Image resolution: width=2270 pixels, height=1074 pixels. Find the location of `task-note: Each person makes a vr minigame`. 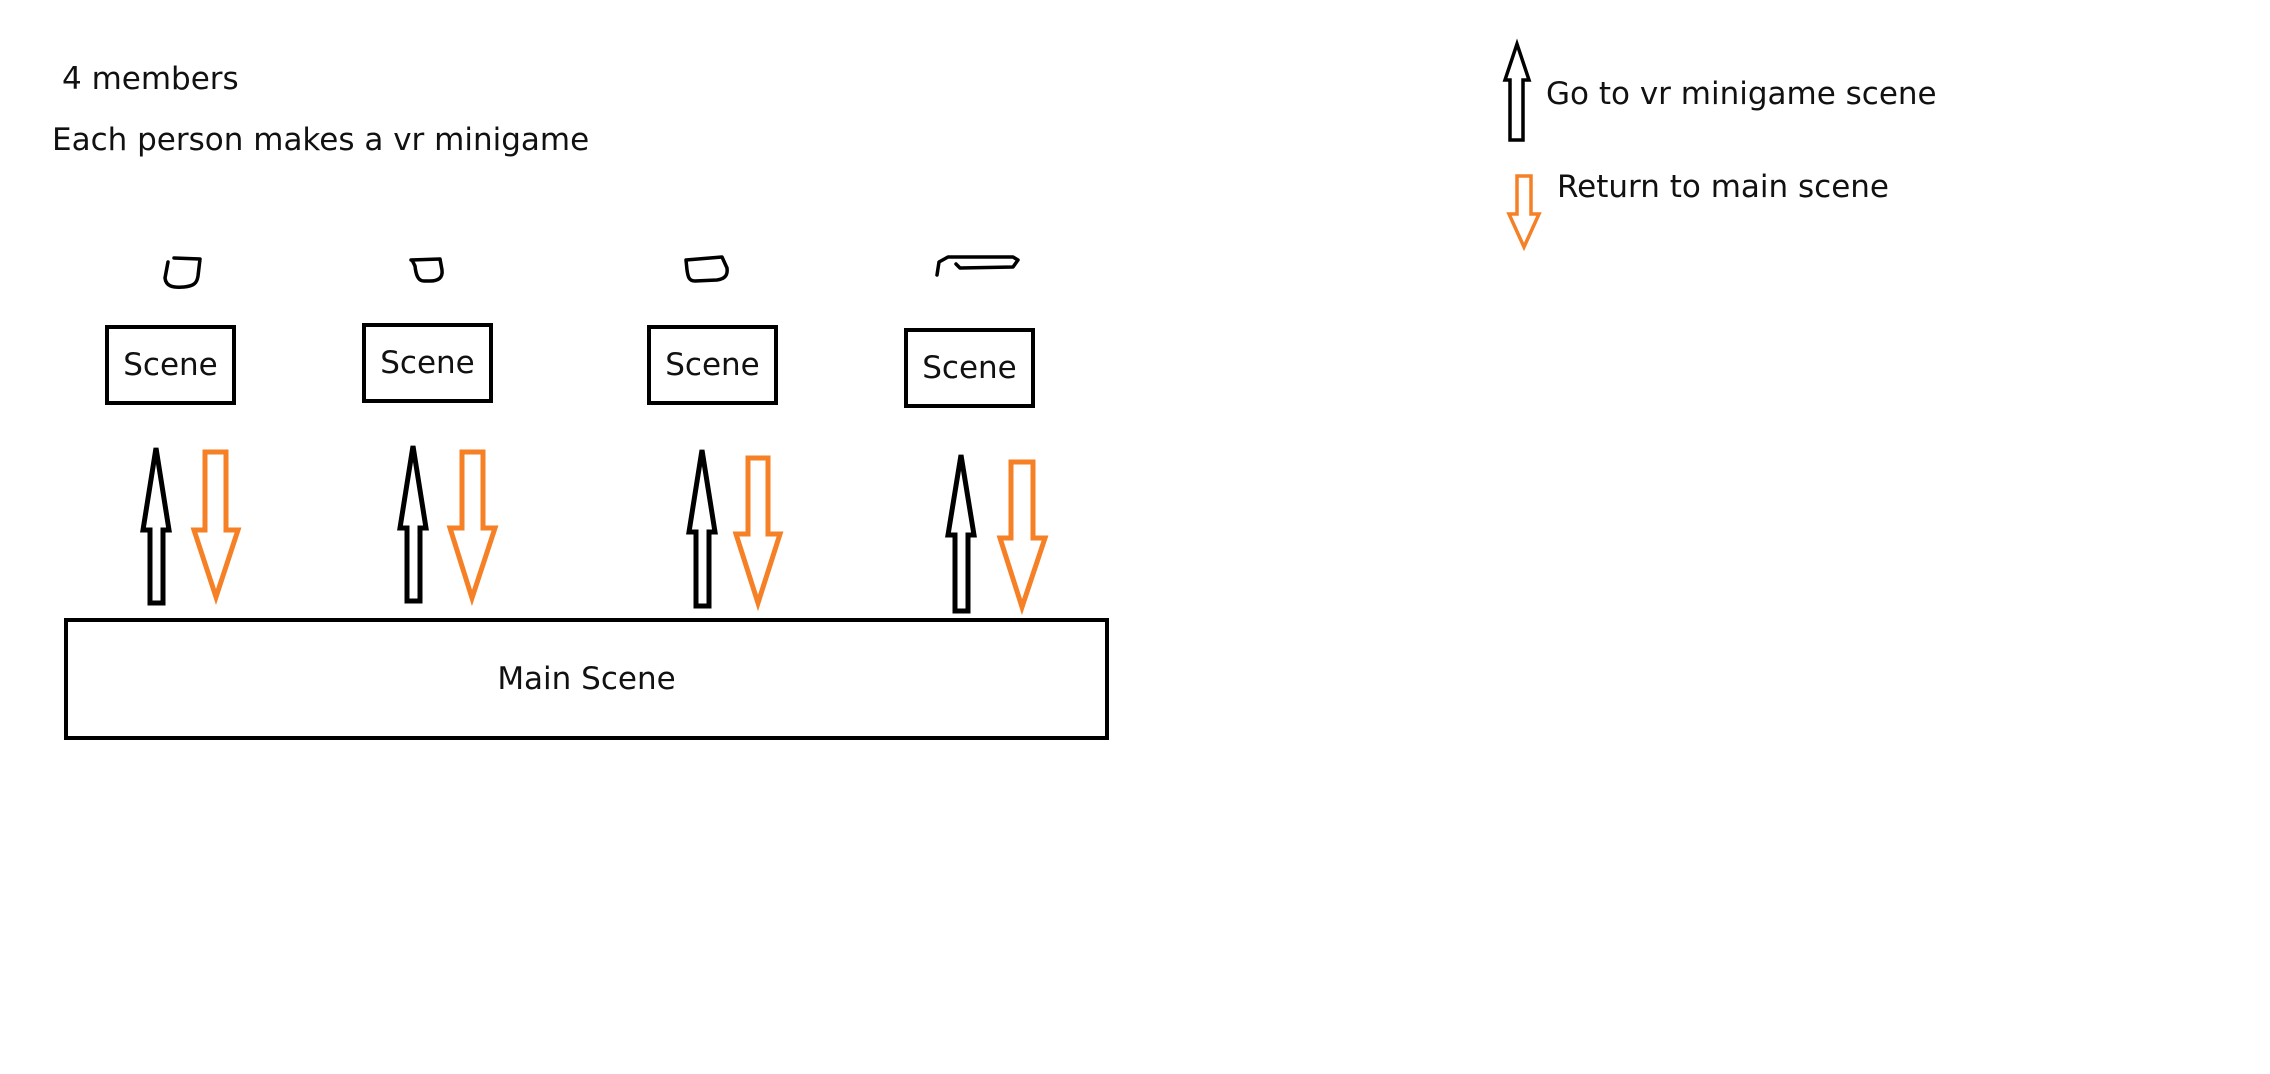

task-note: Each person makes a vr minigame is located at coordinates (321, 140).